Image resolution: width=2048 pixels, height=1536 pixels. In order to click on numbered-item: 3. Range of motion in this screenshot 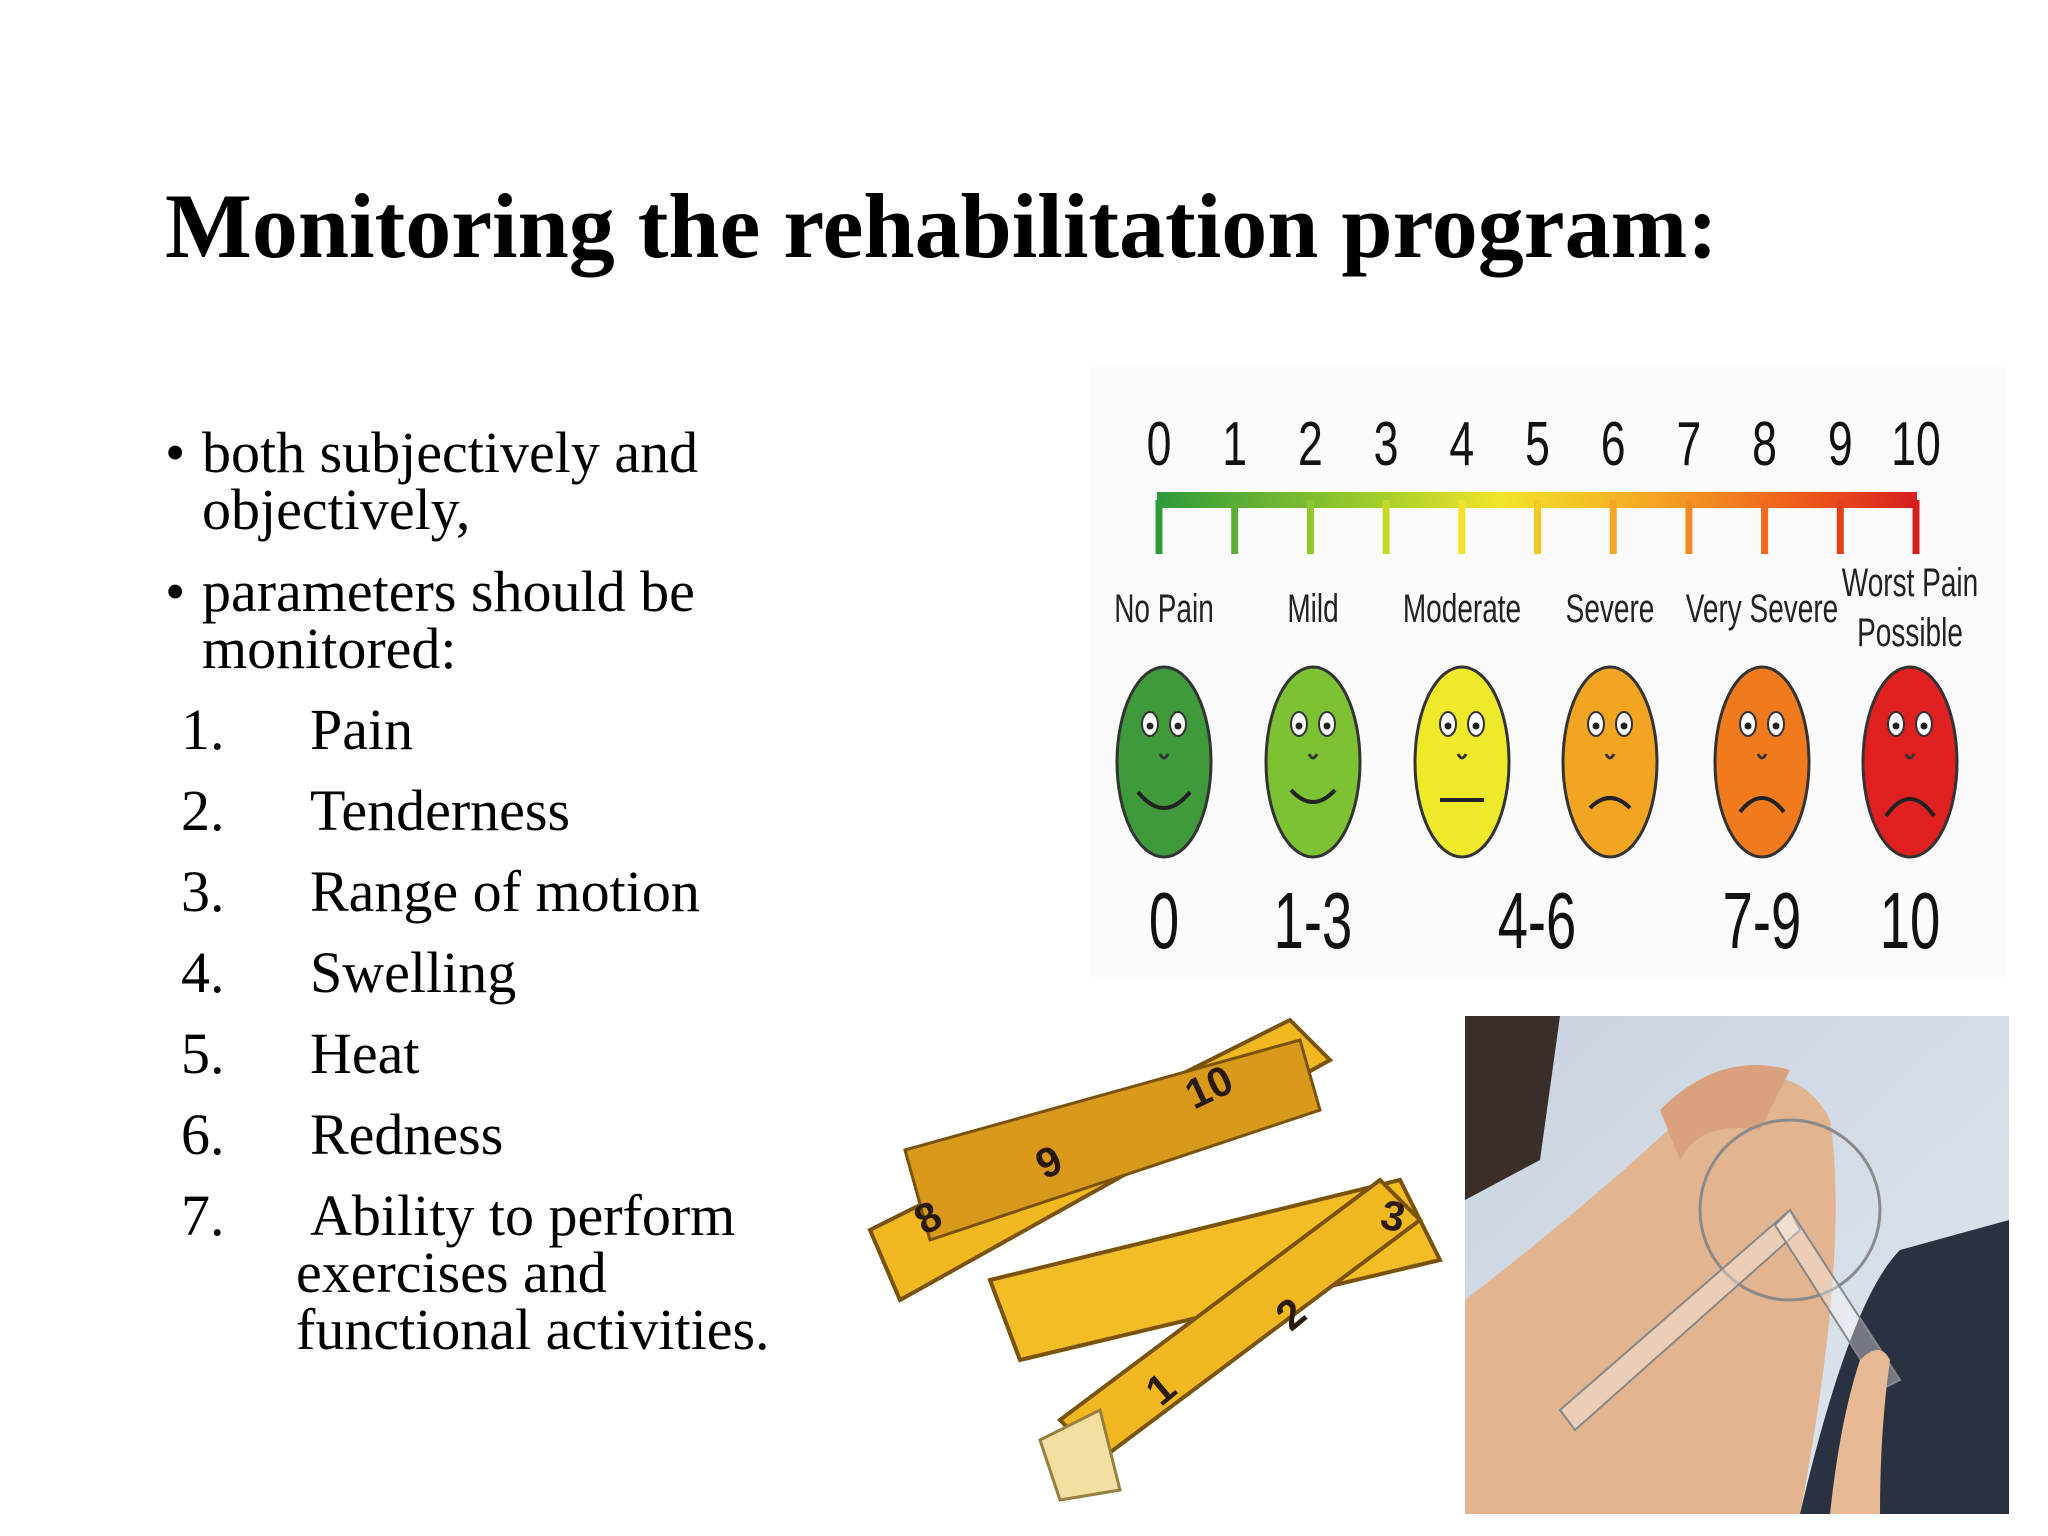, I will do `click(485, 891)`.